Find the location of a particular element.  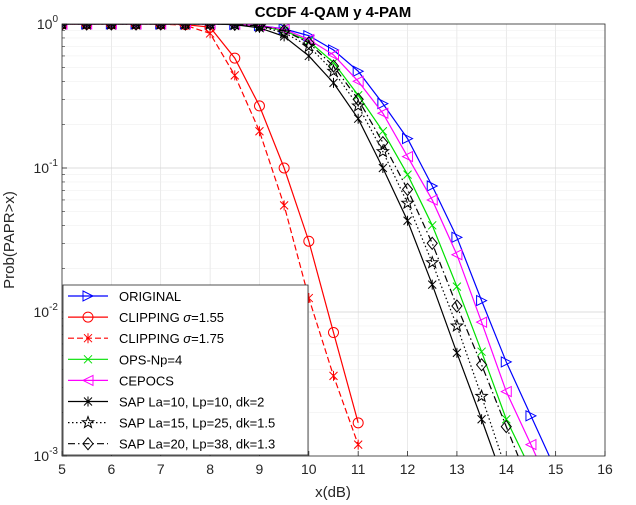

legend-entry: SAP La=15, Lp=25, dk=1.5 is located at coordinates (171, 423).